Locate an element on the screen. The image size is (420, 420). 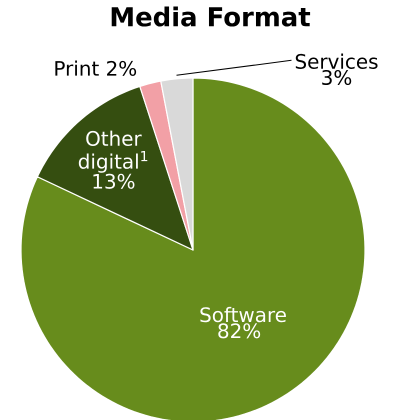
data-label: 3% is located at coordinates (337, 78).